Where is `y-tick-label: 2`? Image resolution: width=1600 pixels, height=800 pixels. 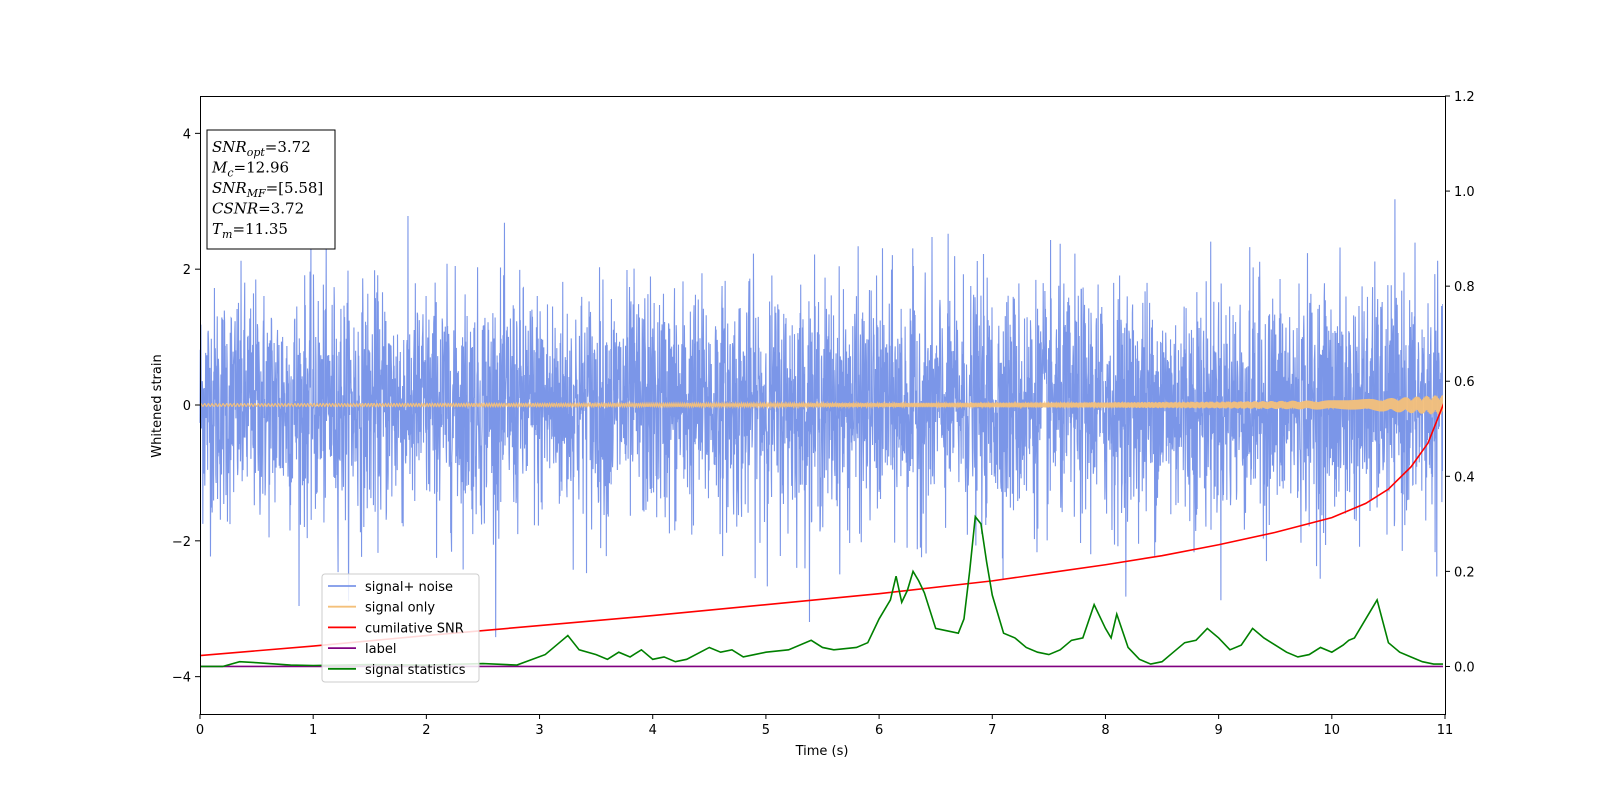 y-tick-label: 2 is located at coordinates (187, 270).